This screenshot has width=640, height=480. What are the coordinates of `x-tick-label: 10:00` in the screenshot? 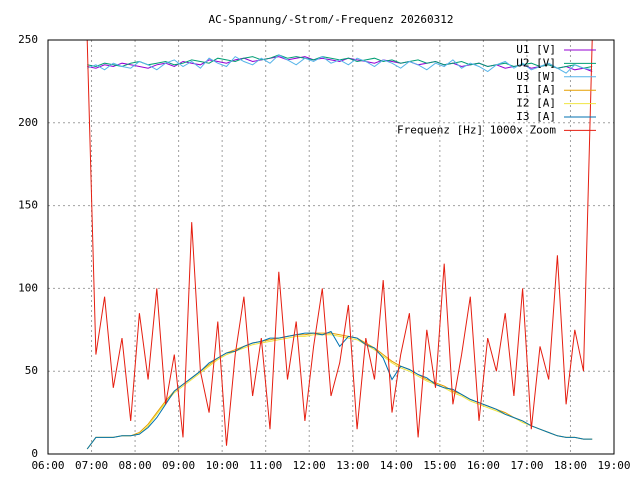 It's located at (222, 465).